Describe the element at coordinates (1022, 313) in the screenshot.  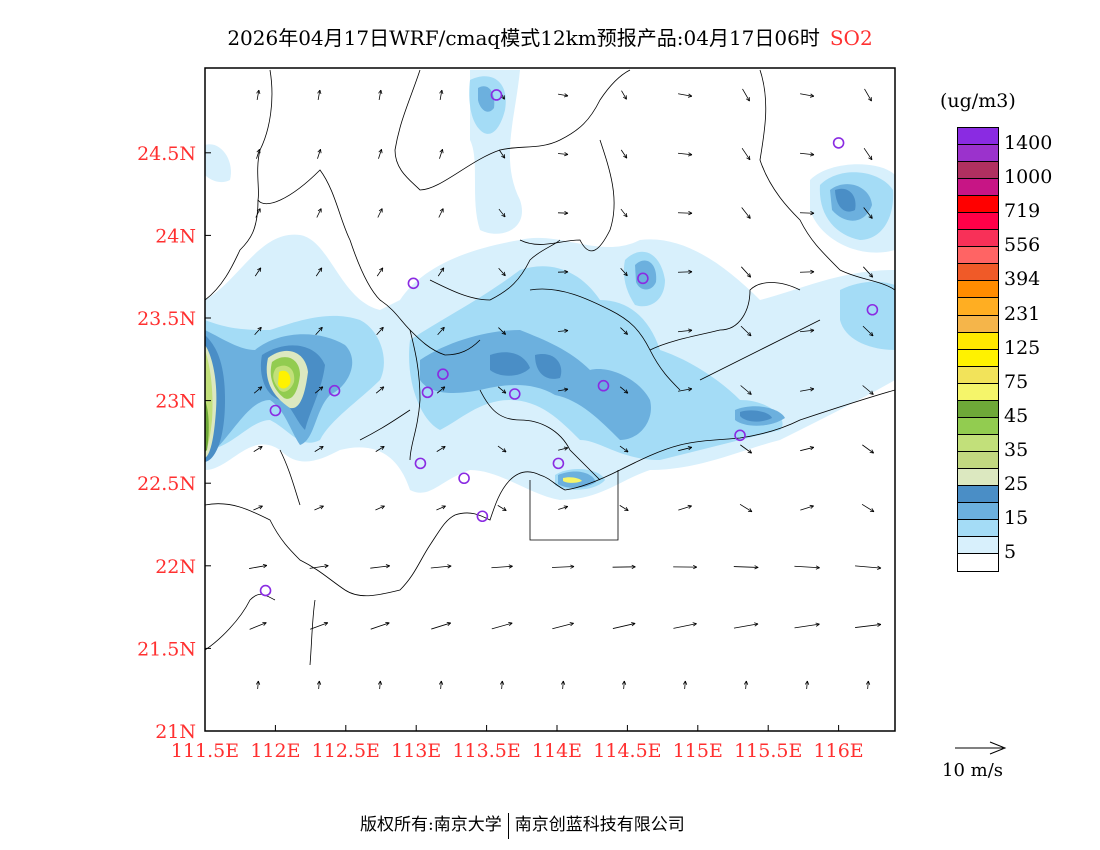
I see `colorbar-label: 231` at that location.